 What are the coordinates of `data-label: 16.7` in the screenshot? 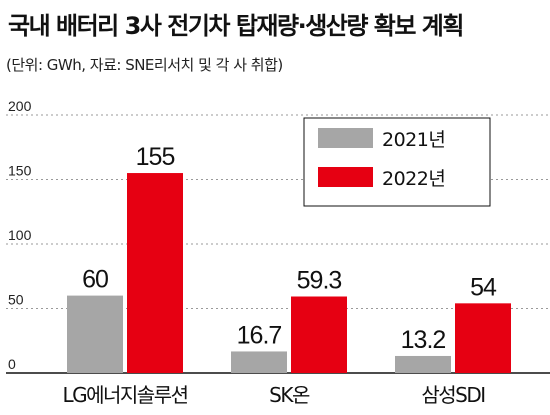 It's located at (259, 335).